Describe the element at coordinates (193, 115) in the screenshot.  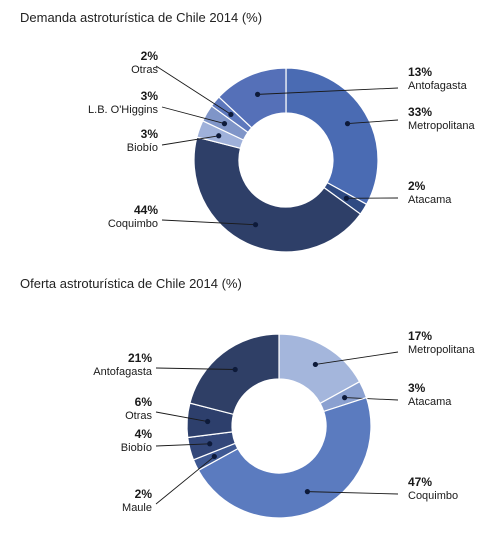
I see `demand-leader-line-l-b-o-higgins` at that location.